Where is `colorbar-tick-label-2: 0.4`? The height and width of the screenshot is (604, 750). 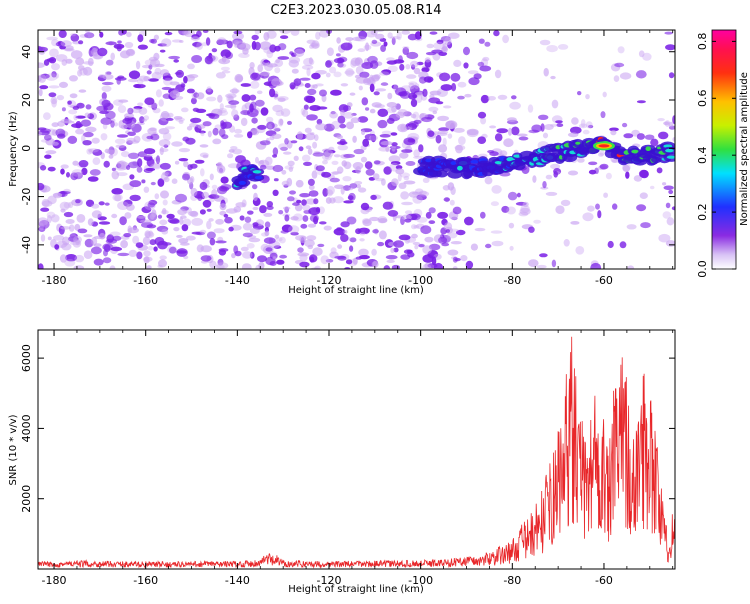 colorbar-tick-label-2: 0.4 is located at coordinates (702, 155).